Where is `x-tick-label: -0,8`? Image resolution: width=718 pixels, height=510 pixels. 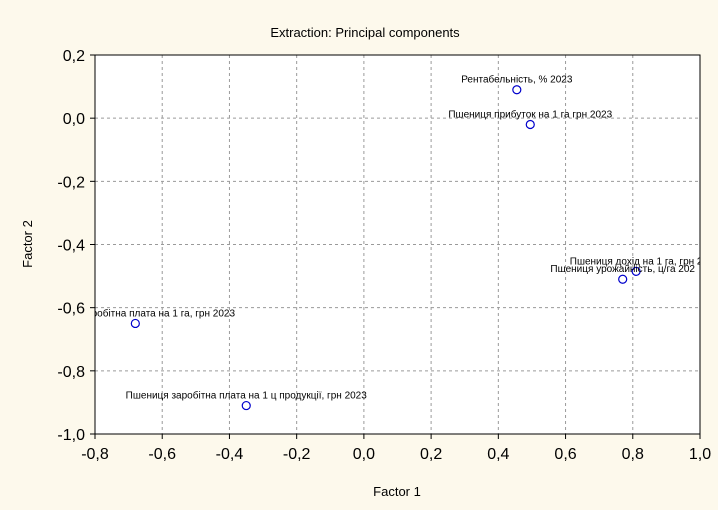 x-tick-label: -0,8 is located at coordinates (95, 454).